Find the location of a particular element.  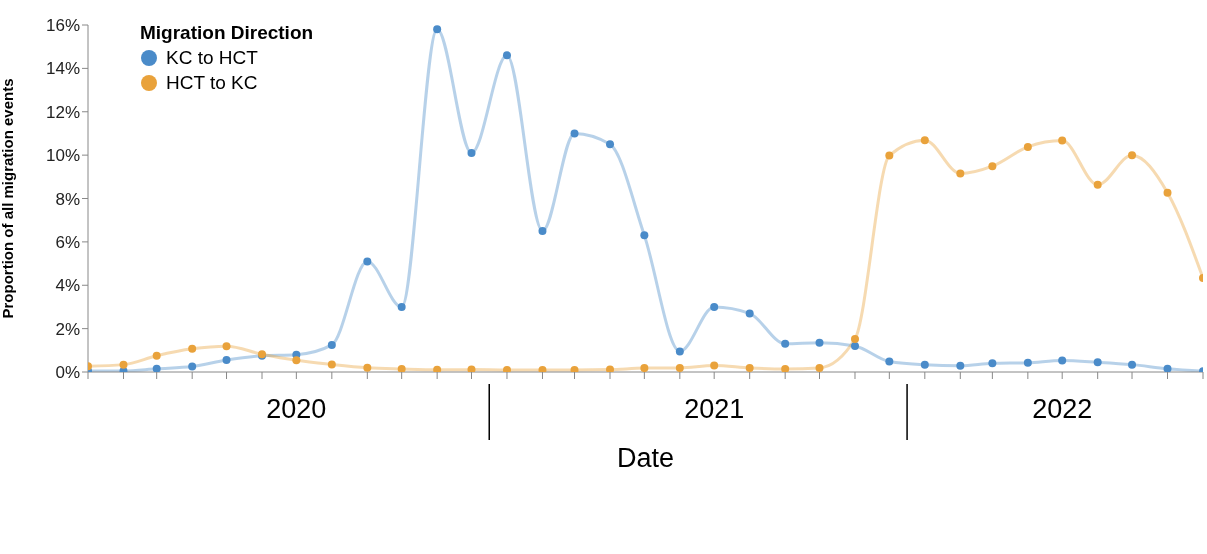

y-axis-title: Proportion of all migration events is located at coordinates (8, 198).